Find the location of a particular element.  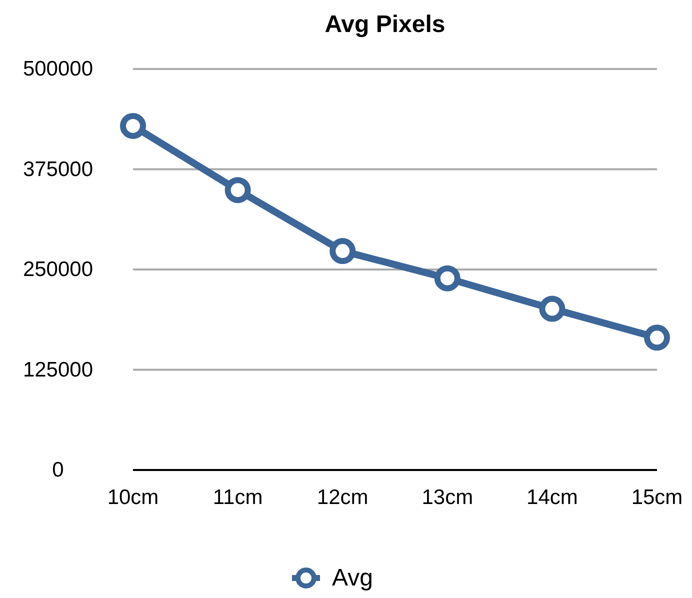

y-tick-label: 125000 is located at coordinates (58, 370).